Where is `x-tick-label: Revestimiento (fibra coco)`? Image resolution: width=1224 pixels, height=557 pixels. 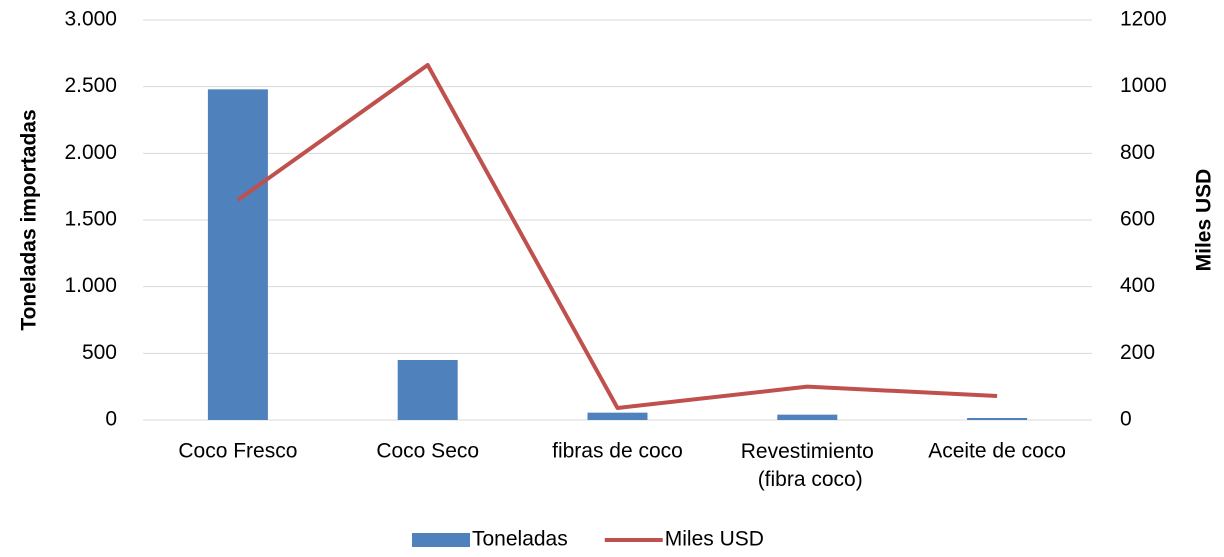
x-tick-label: Revestimiento (fibra coco) is located at coordinates (807, 465).